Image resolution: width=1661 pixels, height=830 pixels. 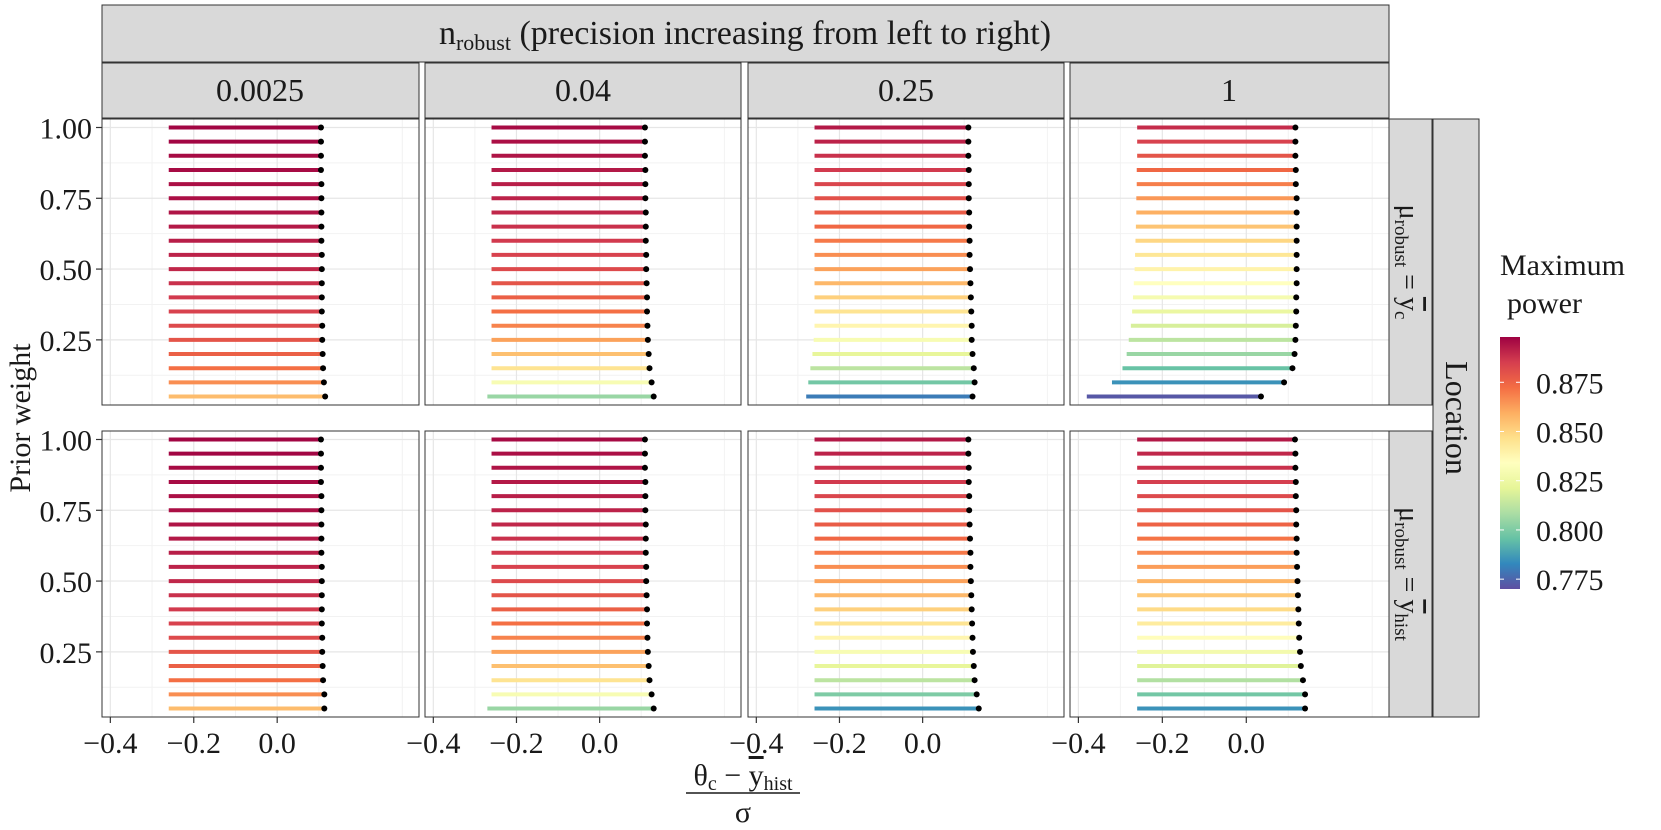 What do you see at coordinates (1247, 743) in the screenshot?
I see `x-tick-label: 0.0` at bounding box center [1247, 743].